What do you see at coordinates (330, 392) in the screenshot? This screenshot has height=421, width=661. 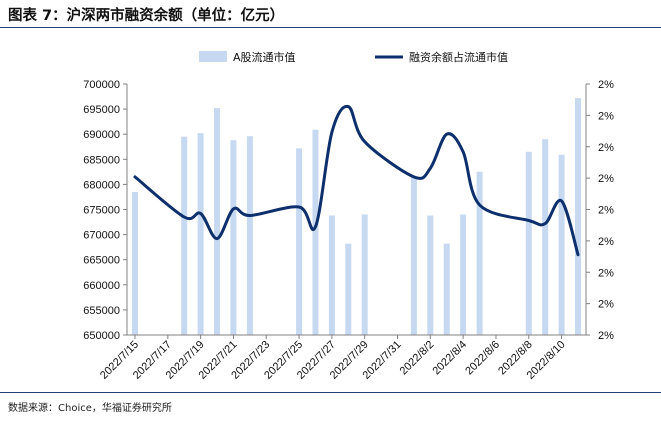 I see `footer-divider` at bounding box center [330, 392].